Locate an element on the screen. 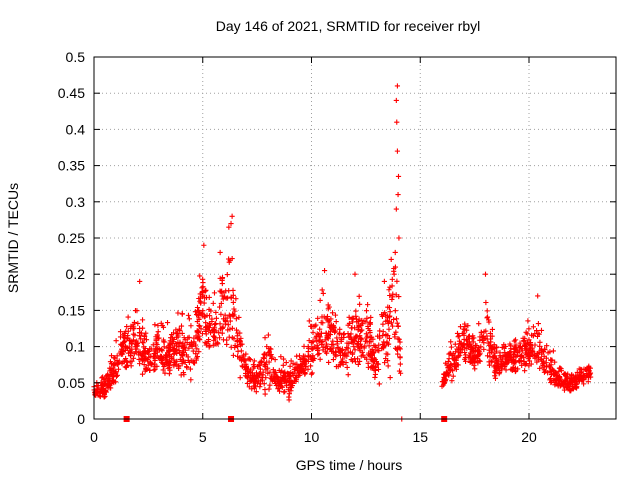 Image resolution: width=640 pixels, height=480 pixels. x-tick-label: 15 is located at coordinates (420, 437).